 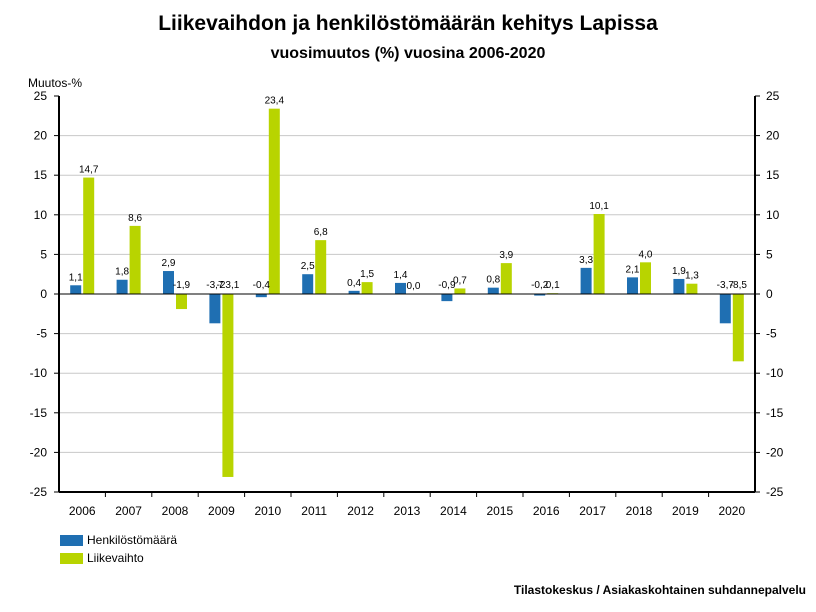 I want to click on data-label: 2,1, so click(x=633, y=269).